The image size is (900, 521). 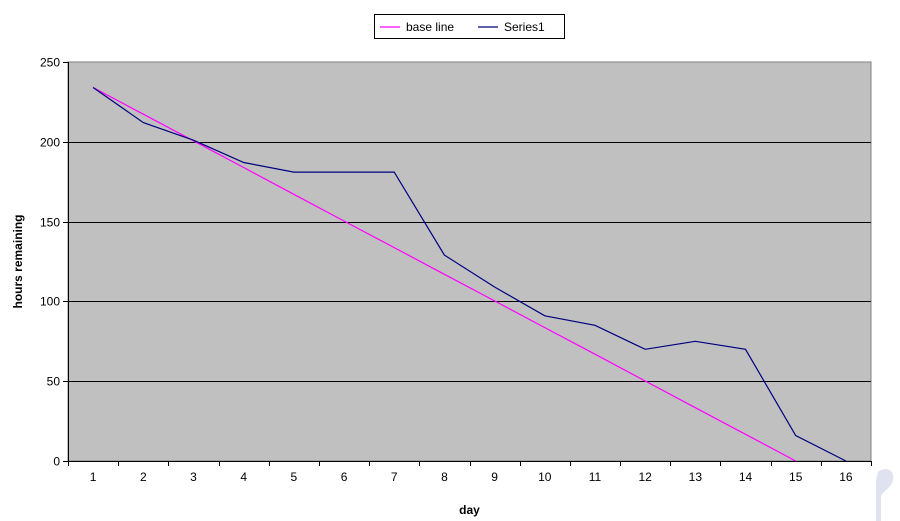 What do you see at coordinates (193, 477) in the screenshot?
I see `x-tick-label-3: 3` at bounding box center [193, 477].